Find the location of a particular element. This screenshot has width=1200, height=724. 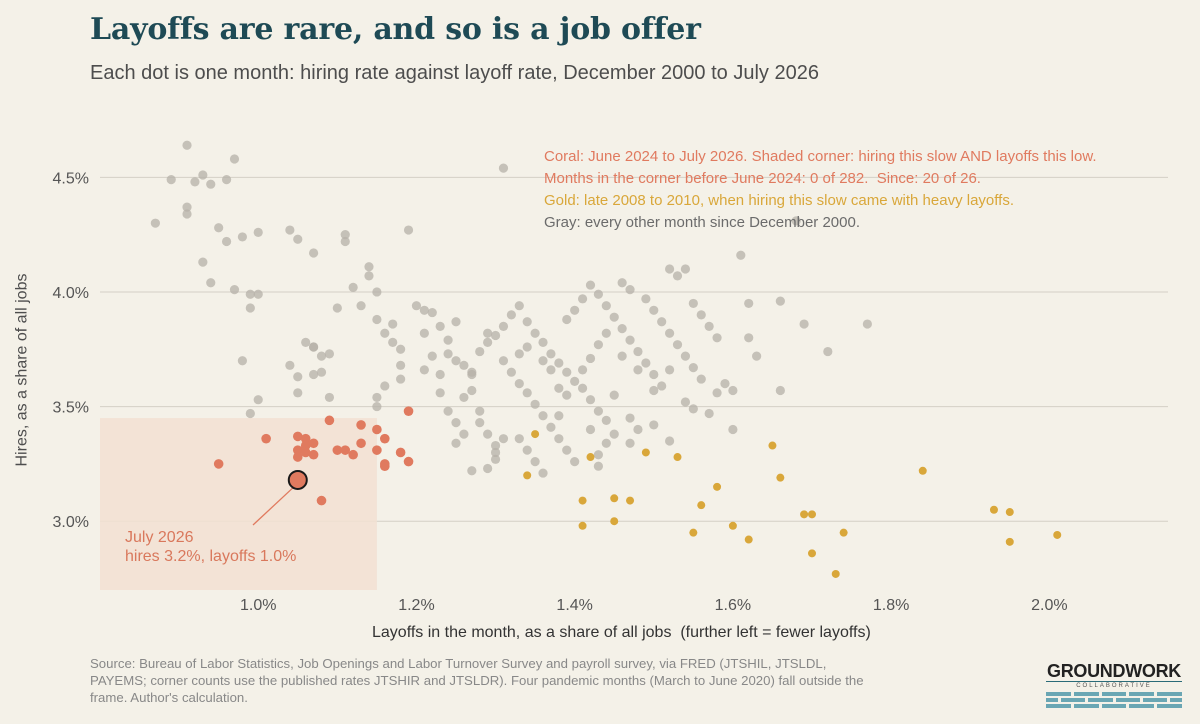

logo-subtitle: COLLABORATIVE is located at coordinates (1114, 685).